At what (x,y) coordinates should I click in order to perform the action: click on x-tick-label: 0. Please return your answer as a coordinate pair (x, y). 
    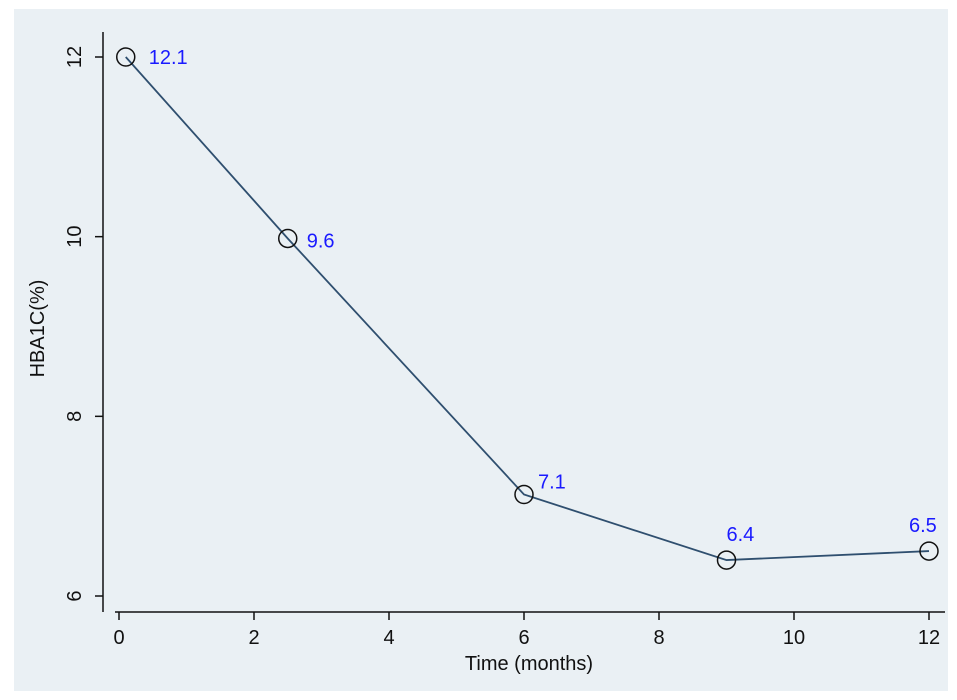
    Looking at the image, I should click on (118, 638).